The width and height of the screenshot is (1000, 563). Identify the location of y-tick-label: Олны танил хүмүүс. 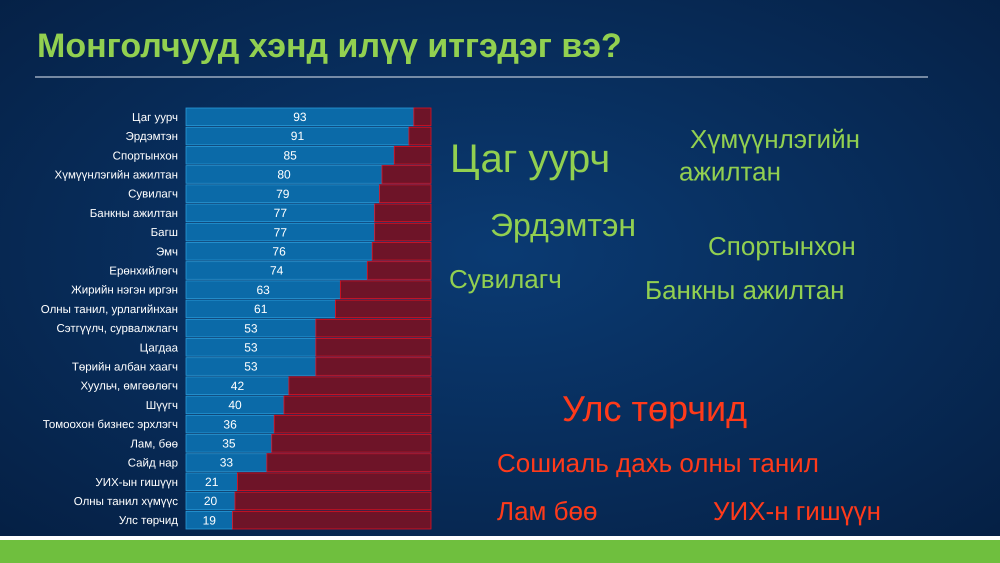
(126, 502).